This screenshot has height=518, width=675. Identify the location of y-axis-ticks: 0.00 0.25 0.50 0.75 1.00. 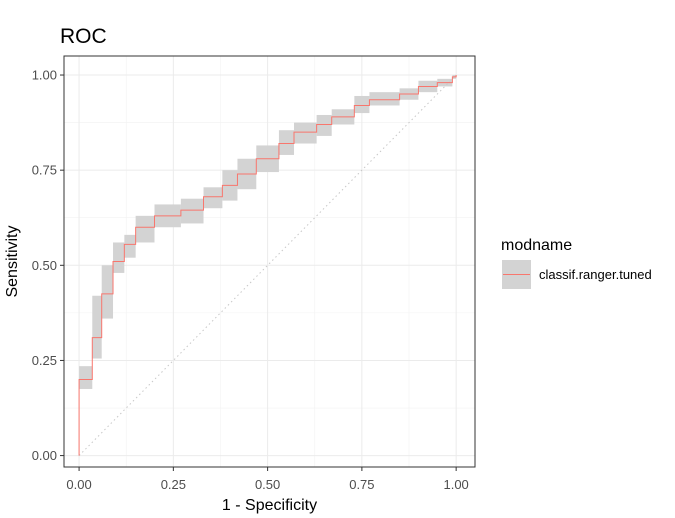
(48, 265).